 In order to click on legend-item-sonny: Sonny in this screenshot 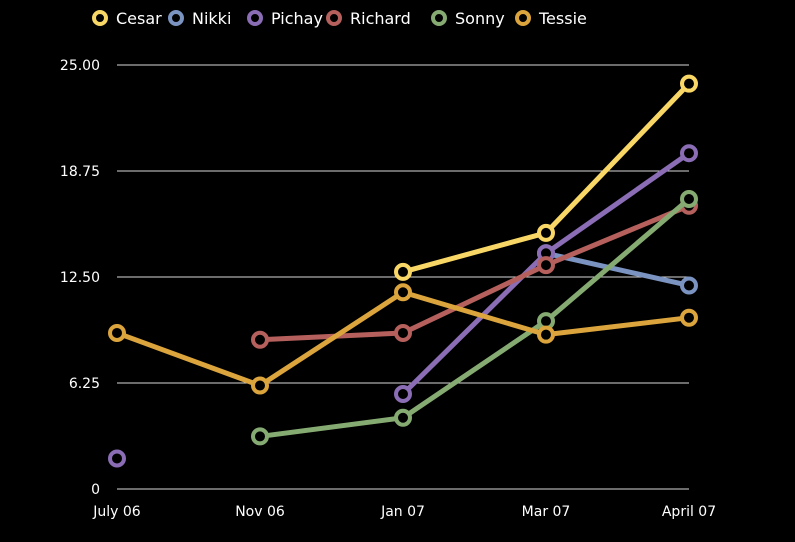, I will do `click(468, 18)`.